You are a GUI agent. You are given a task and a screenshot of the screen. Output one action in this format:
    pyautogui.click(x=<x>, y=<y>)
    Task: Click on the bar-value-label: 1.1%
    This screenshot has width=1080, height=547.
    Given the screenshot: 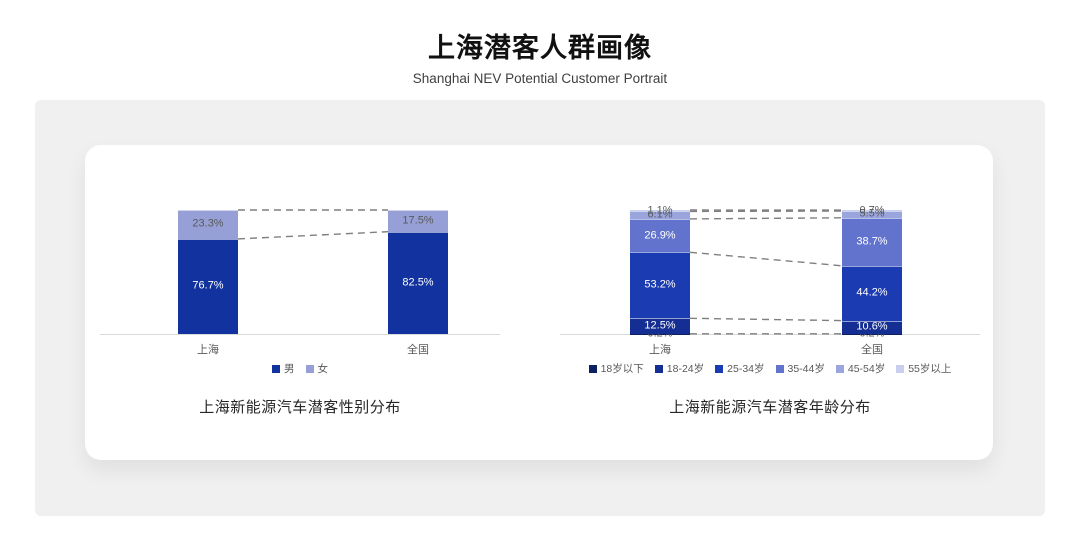 What is the action you would take?
    pyautogui.click(x=660, y=210)
    